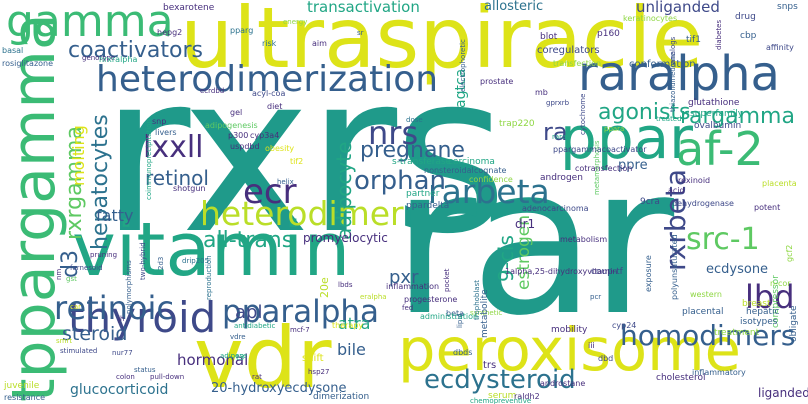  I want to click on word: rexinoid, so click(694, 180).